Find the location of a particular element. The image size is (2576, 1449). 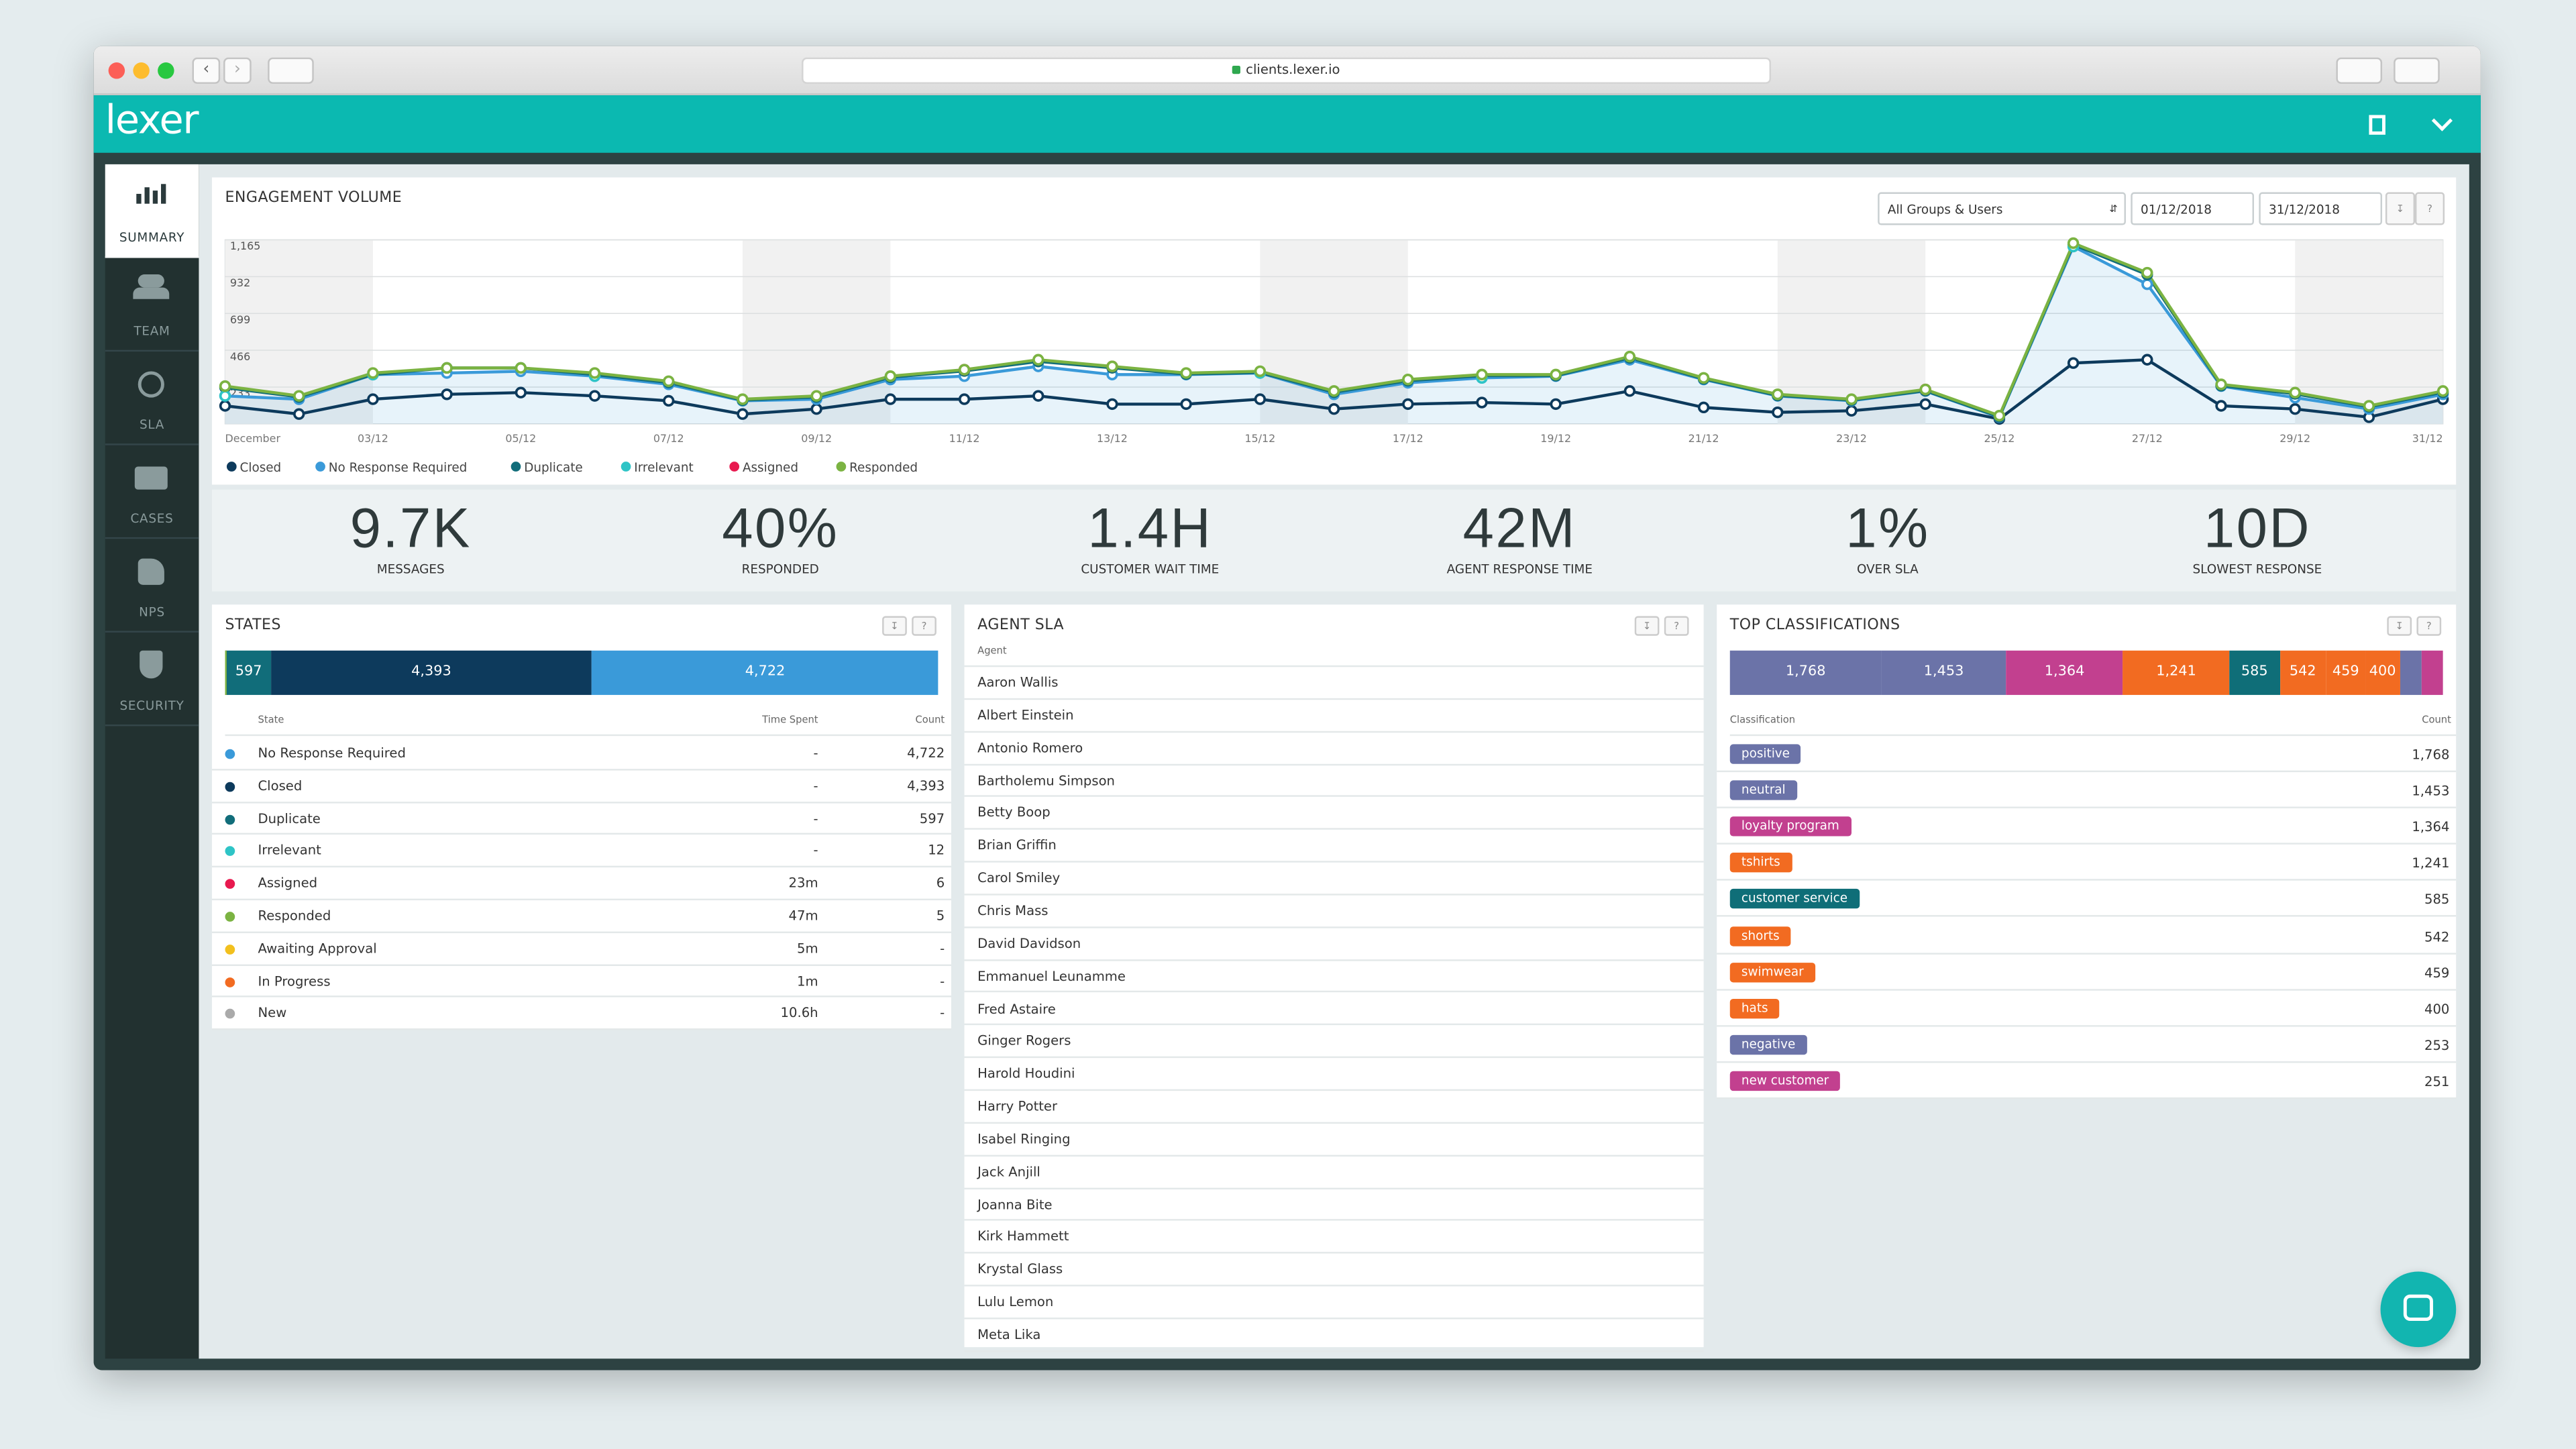

panel-title: ENGAGEMENT VOLUME is located at coordinates (313, 199).